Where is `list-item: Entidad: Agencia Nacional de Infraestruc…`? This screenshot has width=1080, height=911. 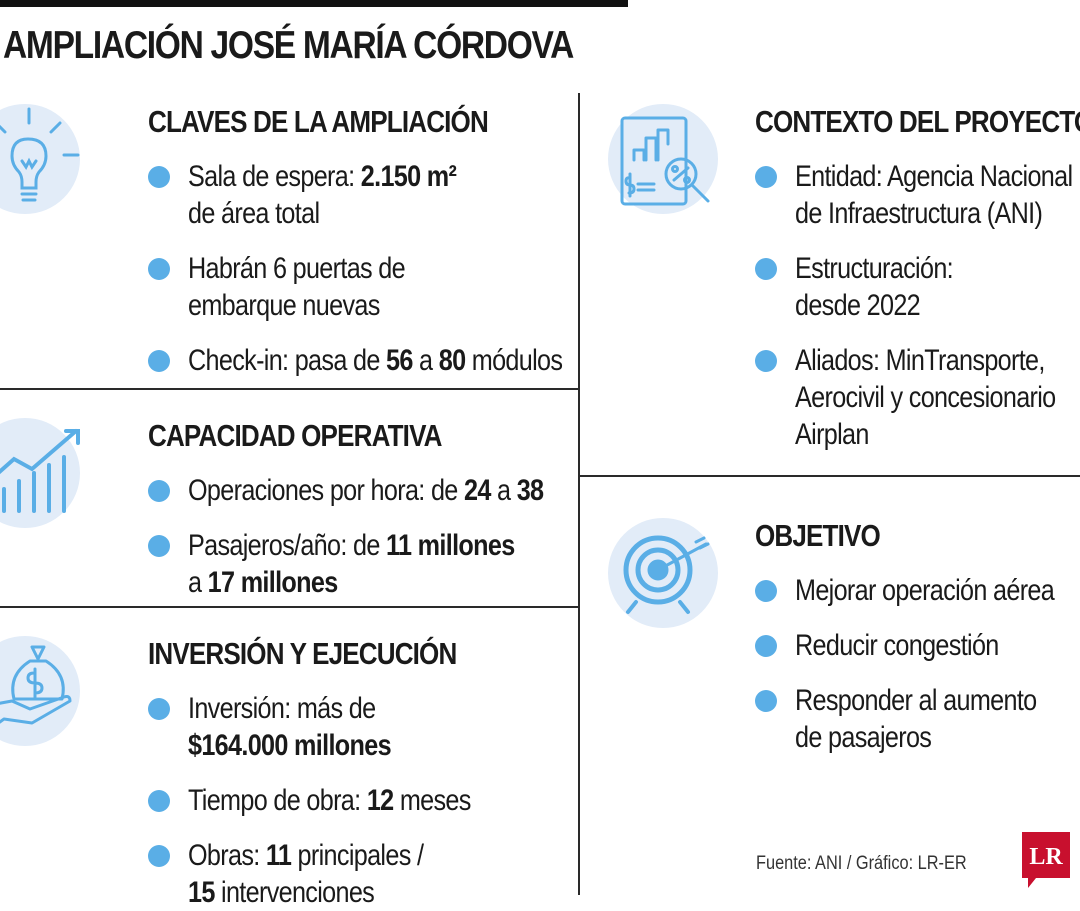
list-item: Entidad: Agencia Nacional de Infraestruc… is located at coordinates (917, 195).